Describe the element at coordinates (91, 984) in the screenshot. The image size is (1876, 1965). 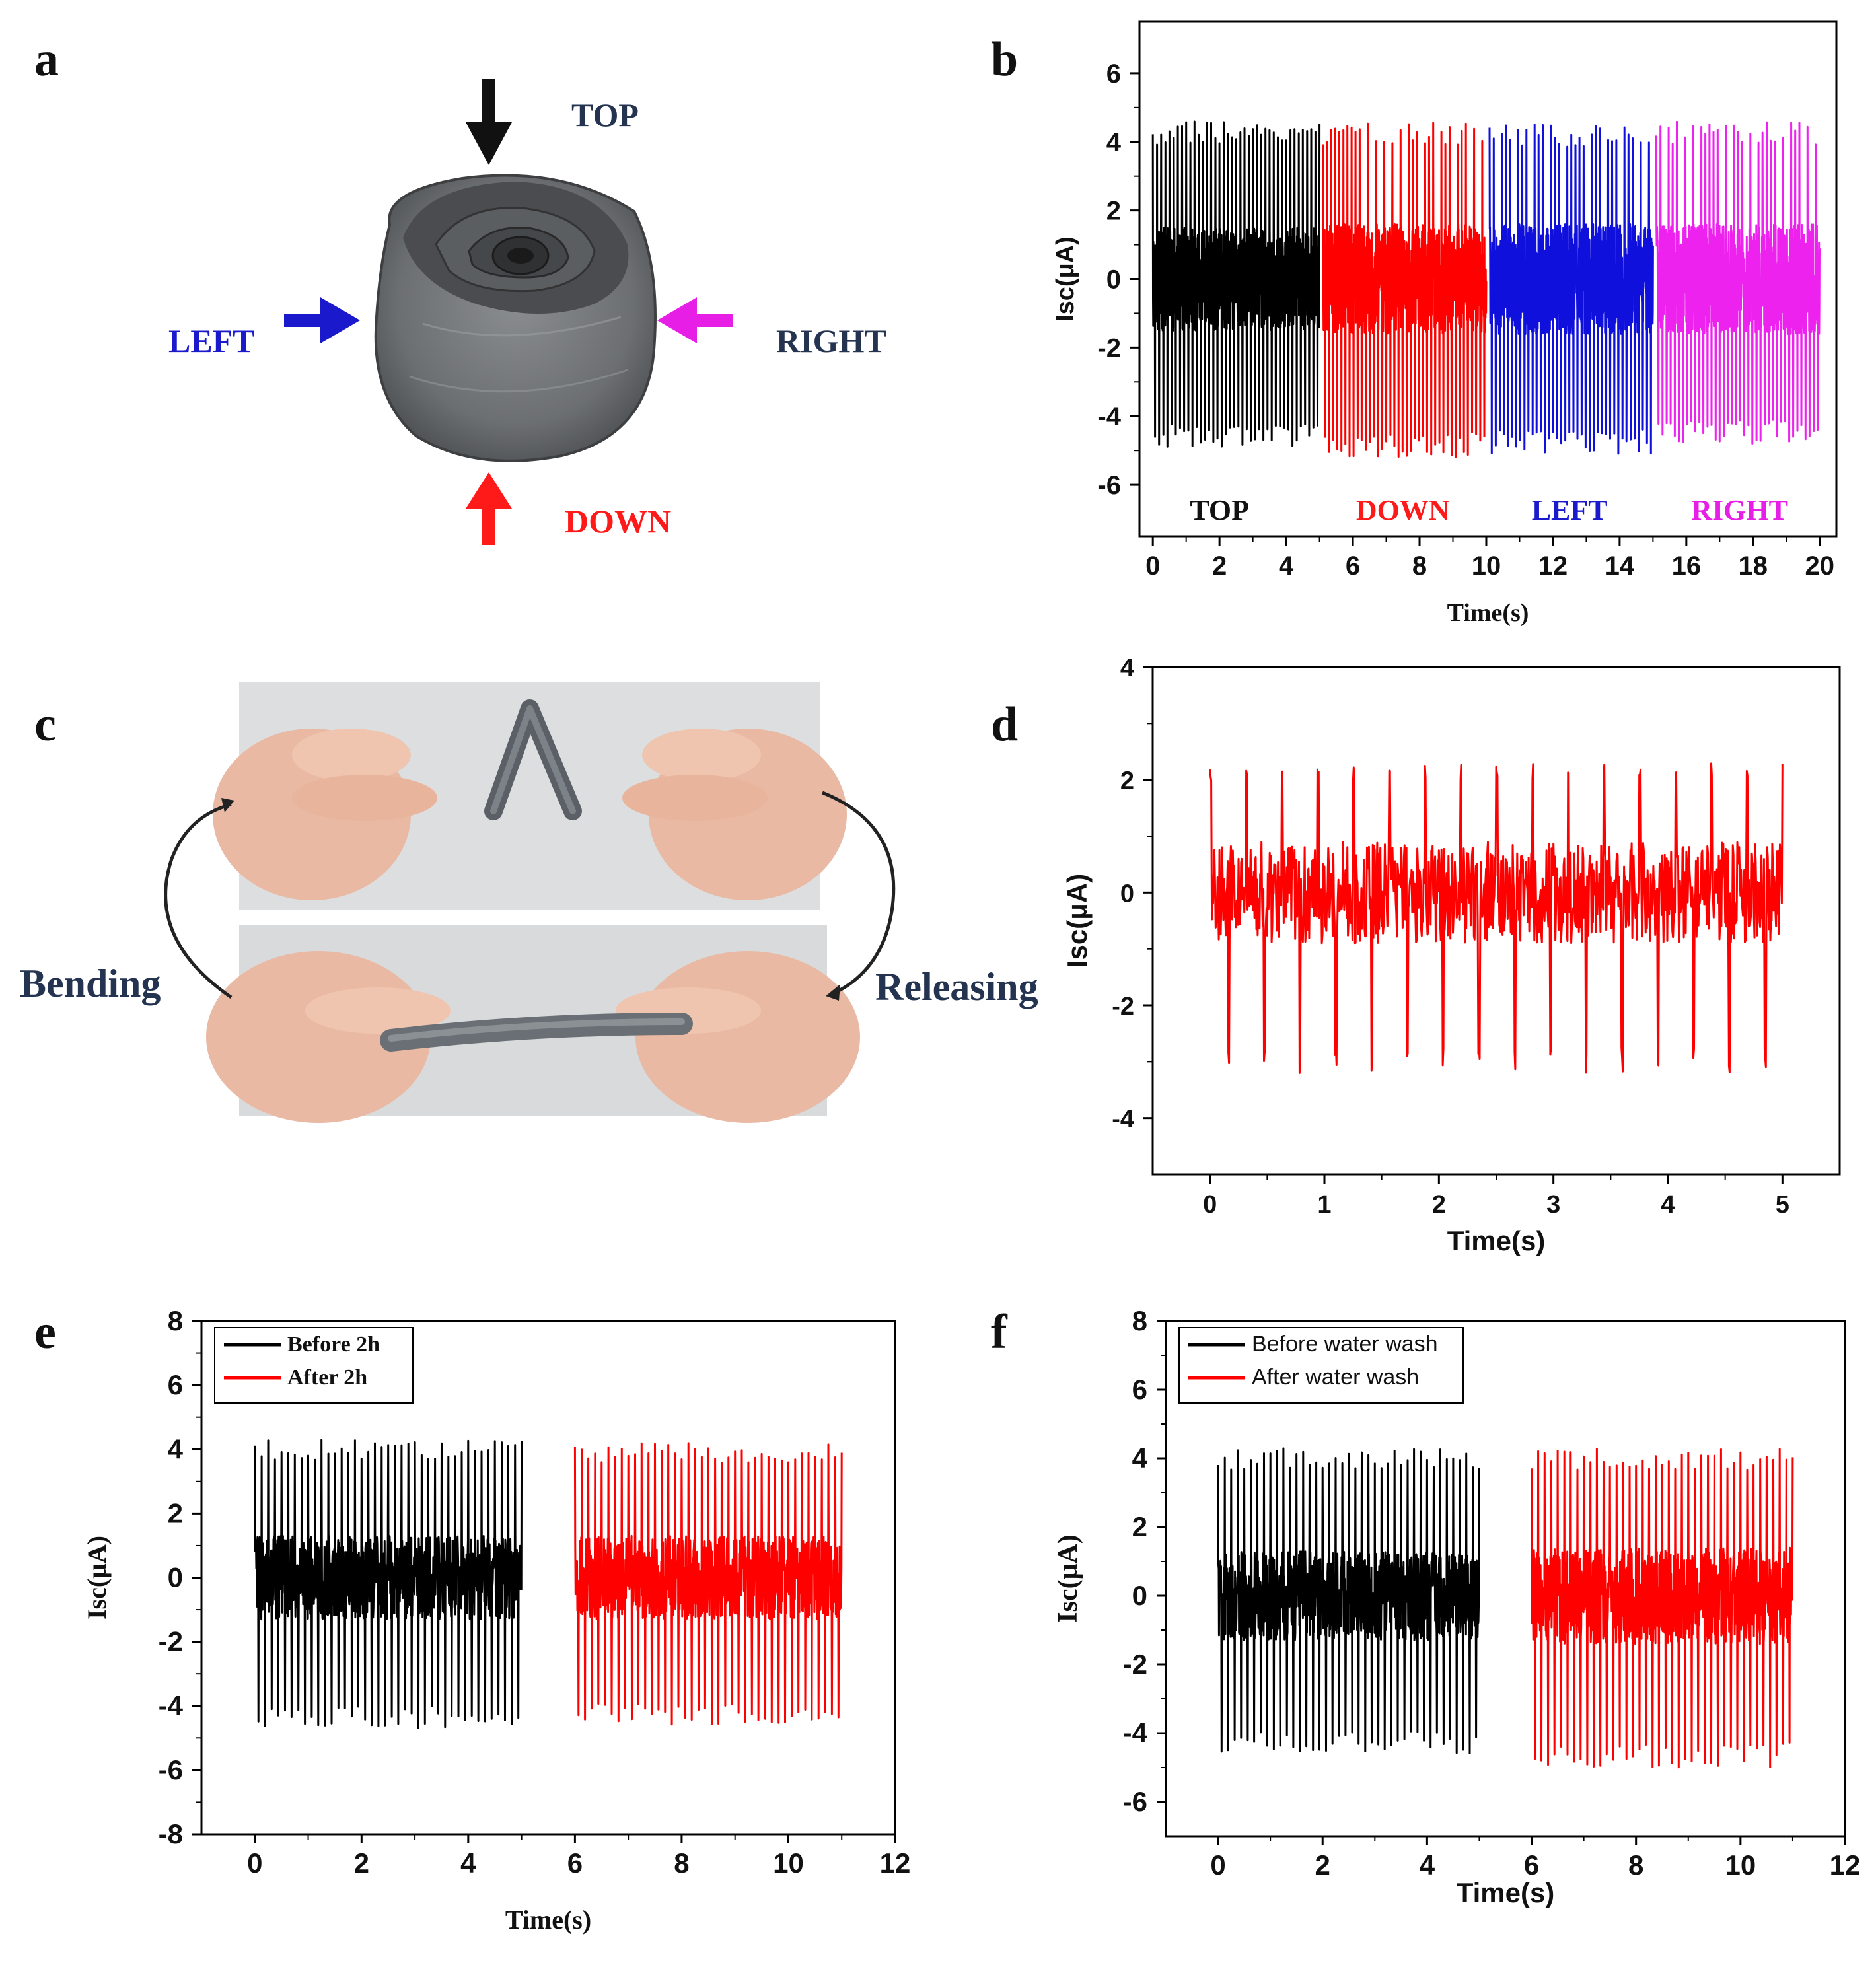
I see `bending-label: Bending` at that location.